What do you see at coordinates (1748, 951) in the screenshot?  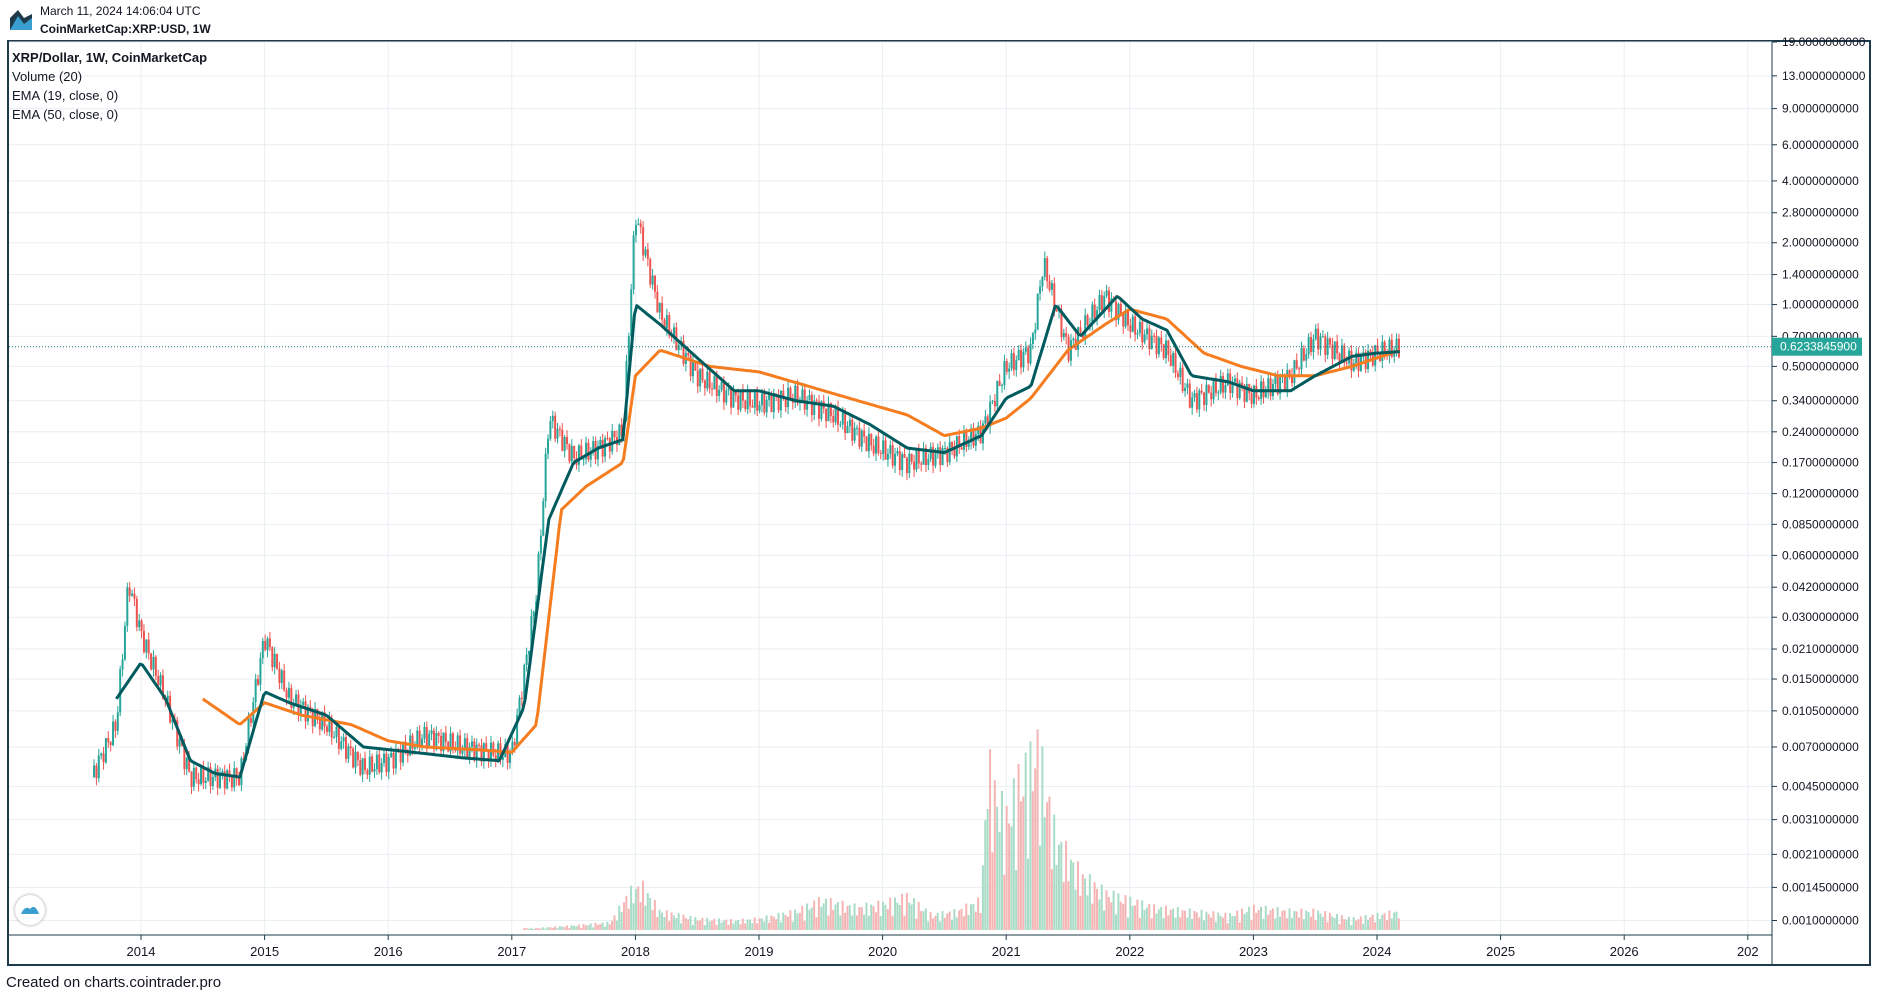 I see `x-tick-label: 202` at bounding box center [1748, 951].